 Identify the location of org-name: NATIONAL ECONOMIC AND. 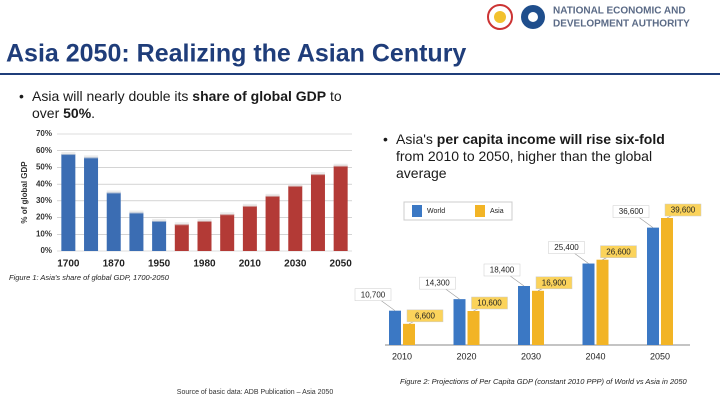
(619, 11).